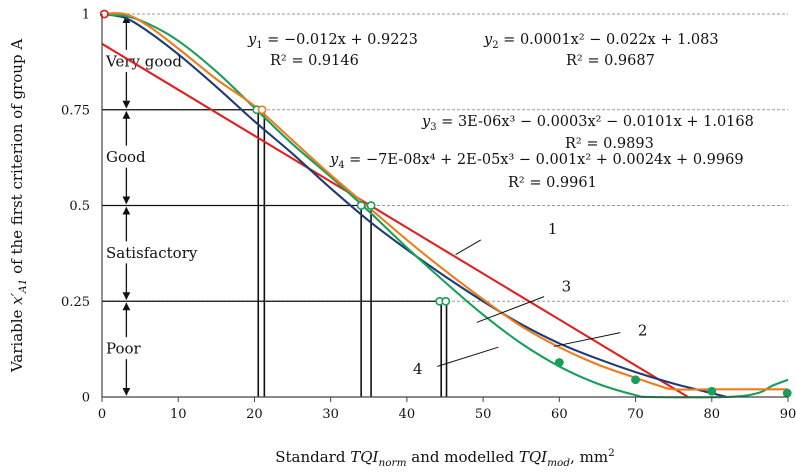 This screenshot has height=475, width=796. What do you see at coordinates (567, 287) in the screenshot?
I see `curve-number-label: 3` at bounding box center [567, 287].